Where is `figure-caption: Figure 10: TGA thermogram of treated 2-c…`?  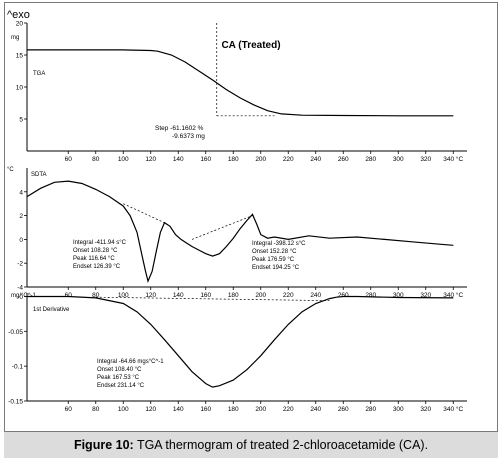 figure-caption: Figure 10: TGA thermogram of treated 2-c… is located at coordinates (251, 445).